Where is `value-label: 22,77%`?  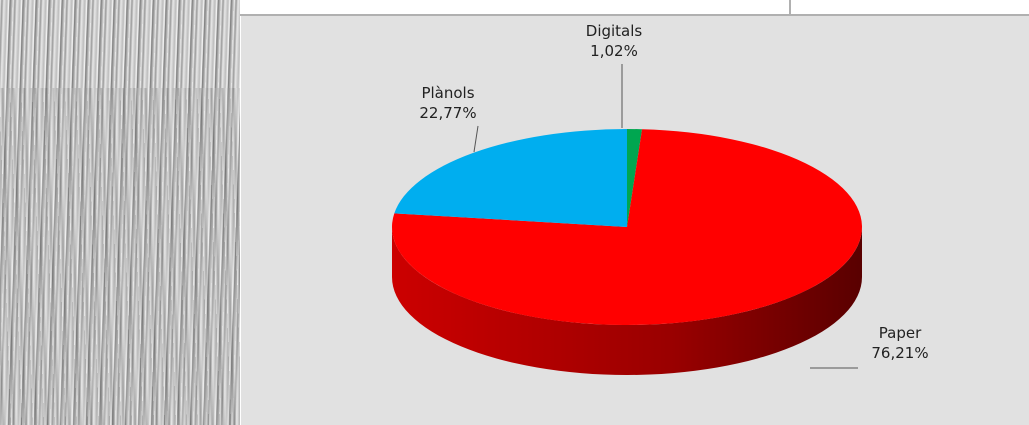
value-label: 22,77% is located at coordinates (447, 113).